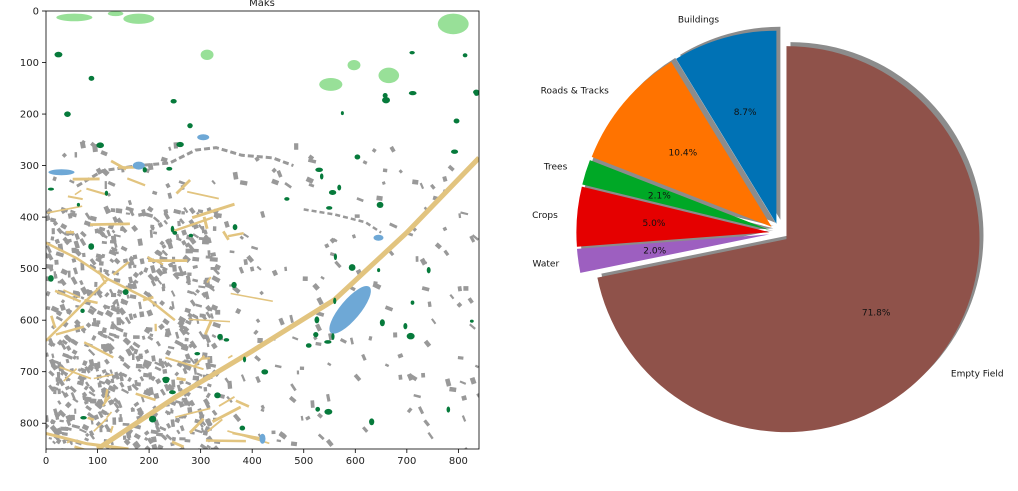 The height and width of the screenshot is (491, 1018). Describe the element at coordinates (876, 313) in the screenshot. I see `pie-pct-label: 71.8%` at that location.